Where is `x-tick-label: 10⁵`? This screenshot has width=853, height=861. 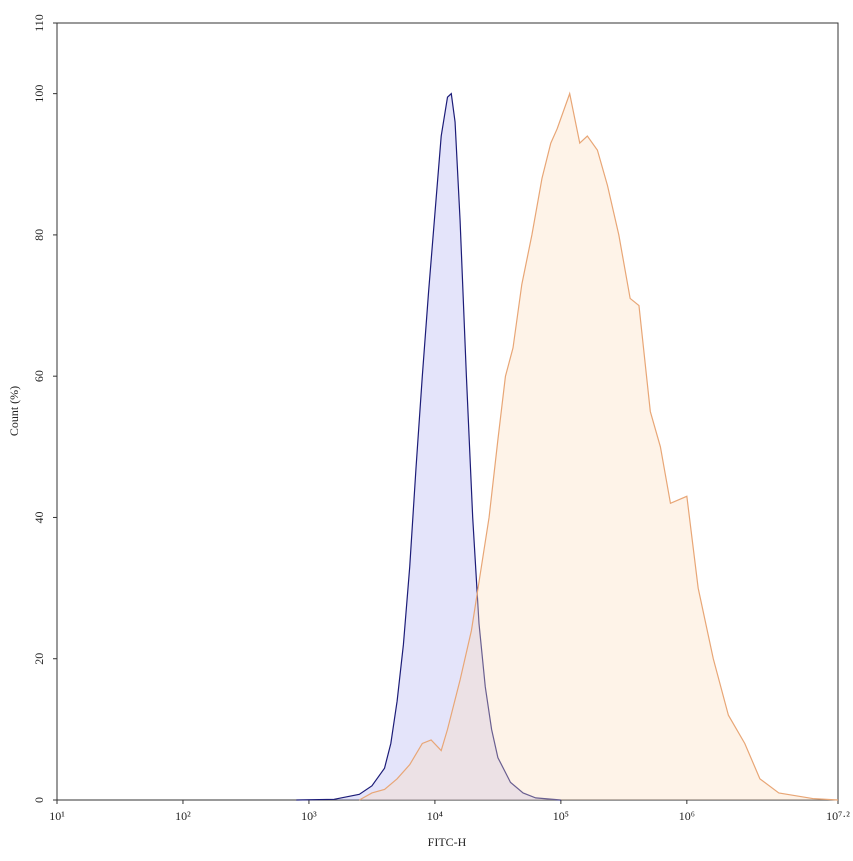
x-tick-label: 10⁵ is located at coordinates (561, 816).